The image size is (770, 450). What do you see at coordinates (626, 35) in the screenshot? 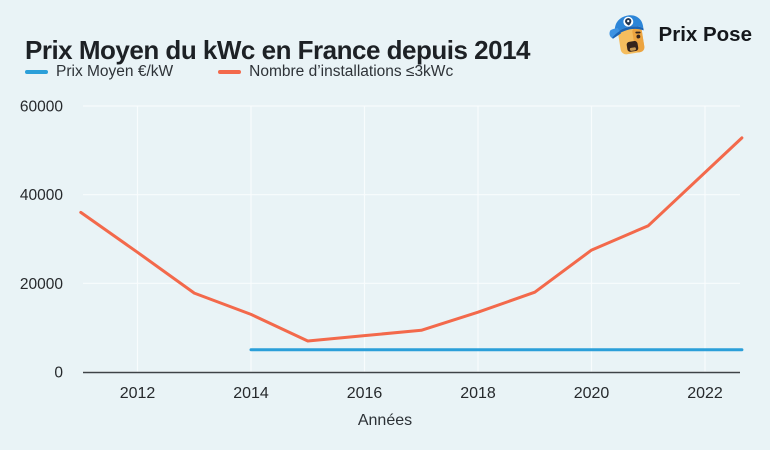
I see `prix-pose-mascot-icon` at bounding box center [626, 35].